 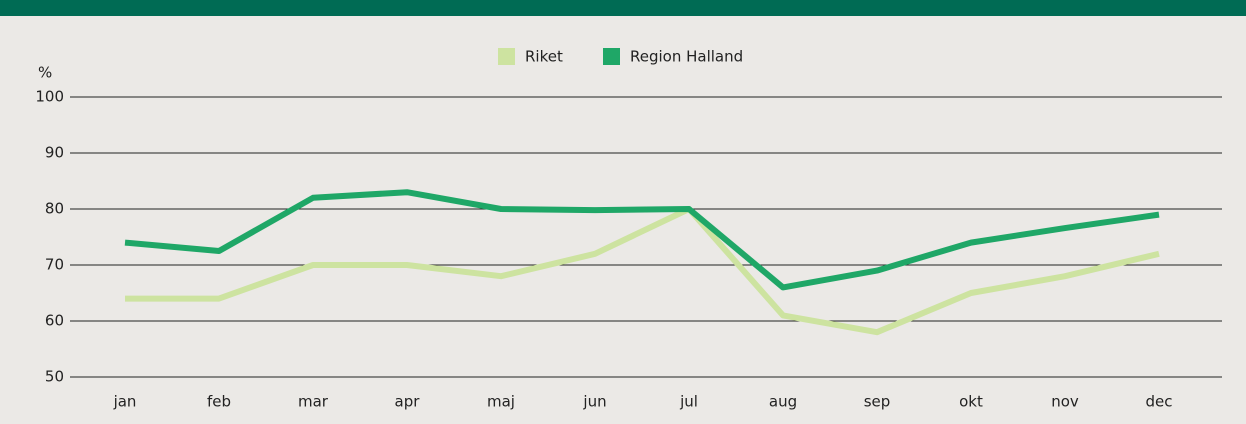 I want to click on y-tick-label: 70, so click(x=54, y=265).